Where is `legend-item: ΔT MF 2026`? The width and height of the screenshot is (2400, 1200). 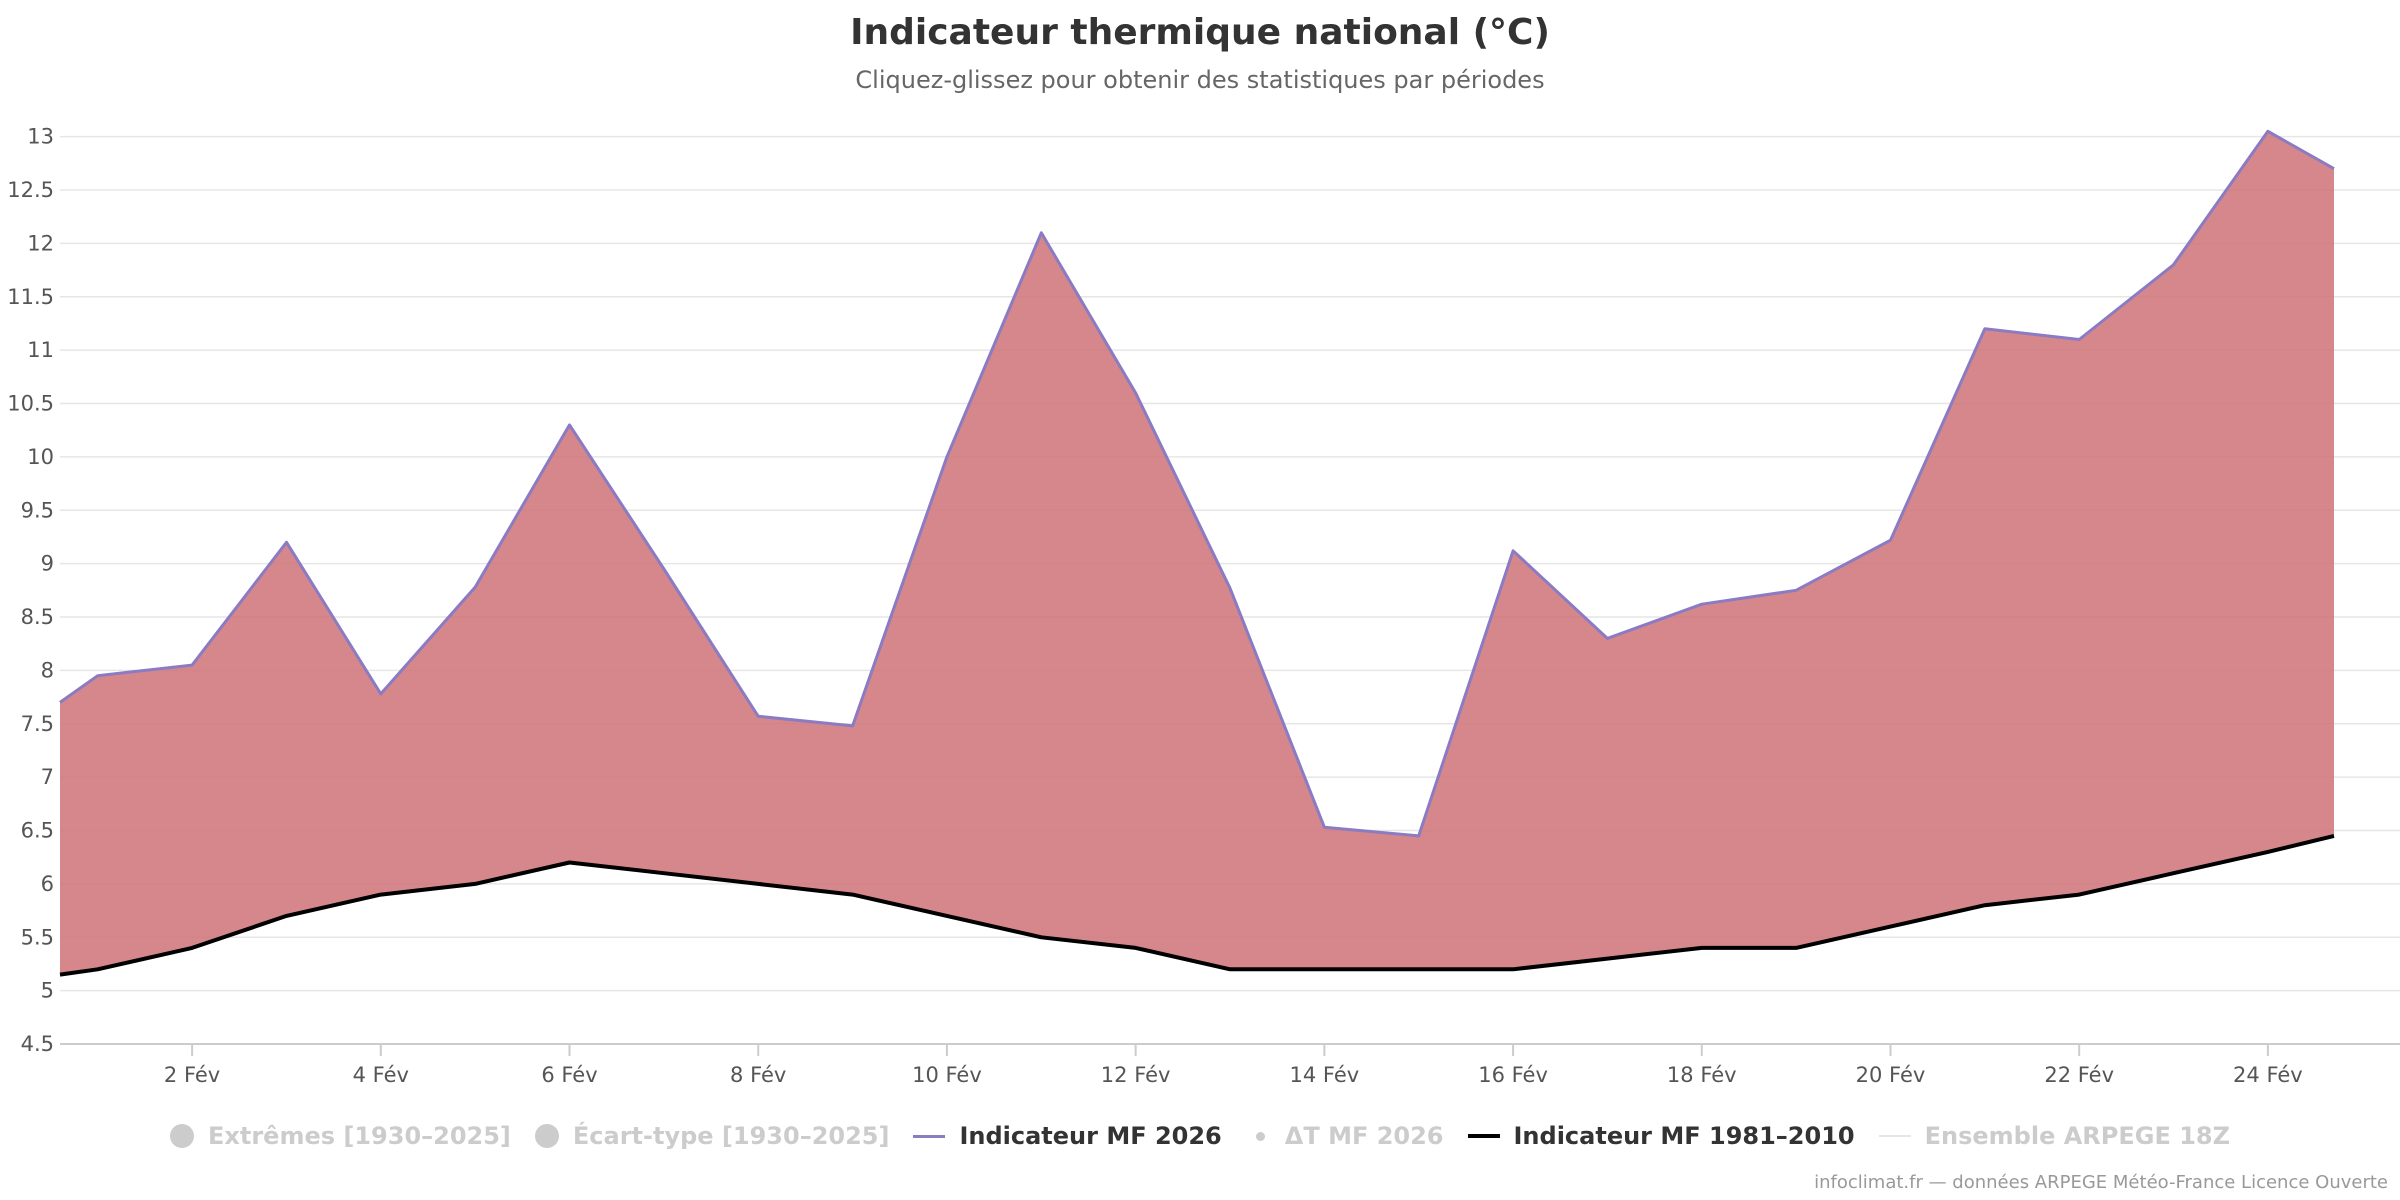 legend-item: ΔT MF 2026 is located at coordinates (1345, 1136).